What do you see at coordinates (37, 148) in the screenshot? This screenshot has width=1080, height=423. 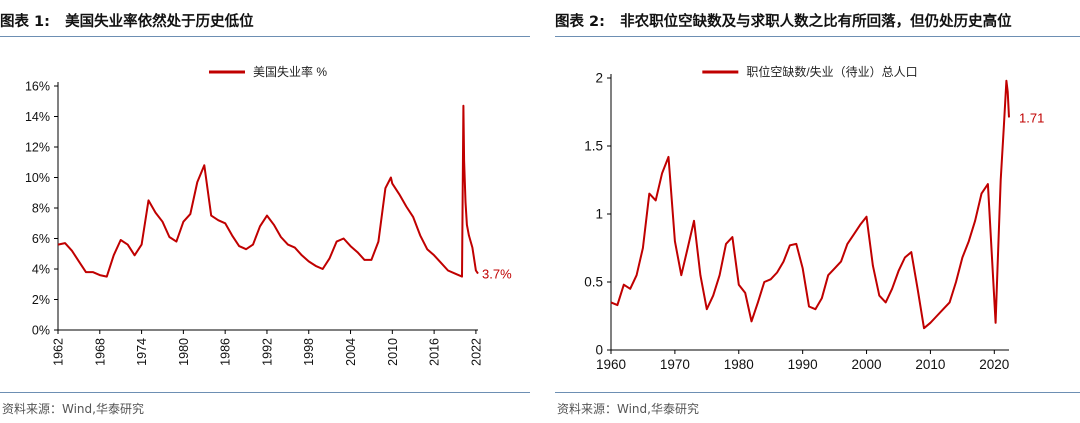 I see `y-tick-label: 12%` at bounding box center [37, 148].